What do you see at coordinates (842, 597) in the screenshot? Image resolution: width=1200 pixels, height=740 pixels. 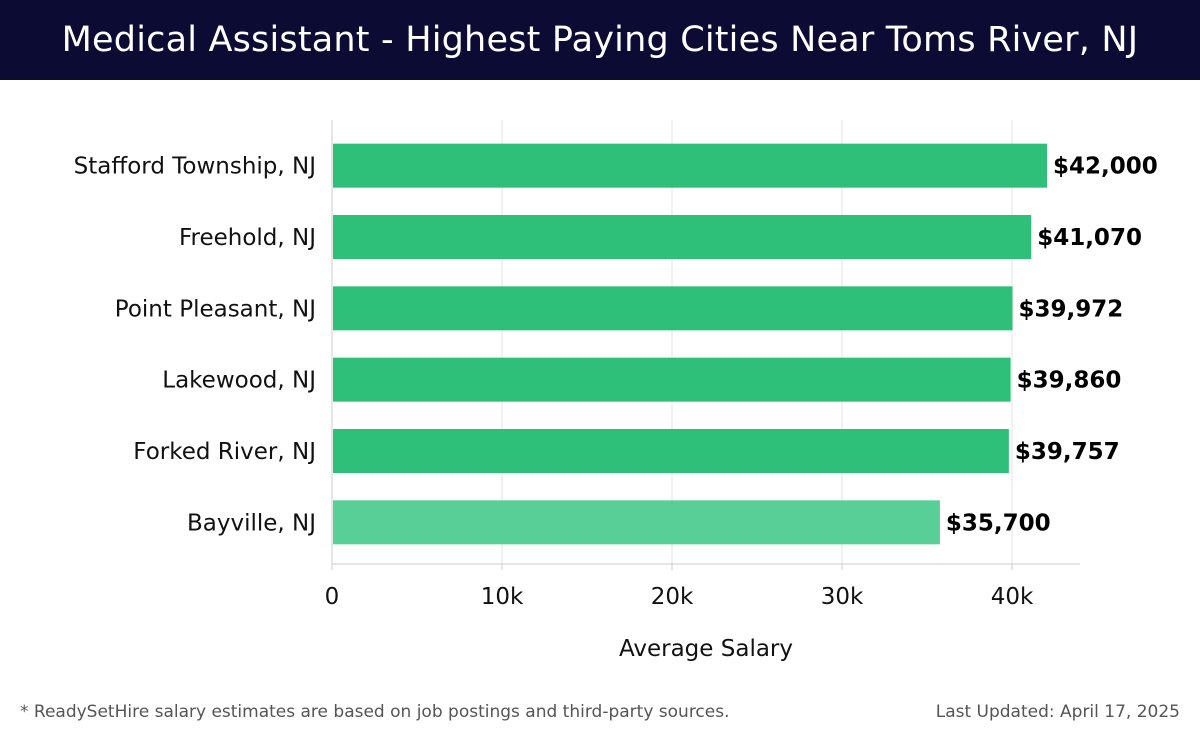 I see `x-tick-label: 30k` at bounding box center [842, 597].